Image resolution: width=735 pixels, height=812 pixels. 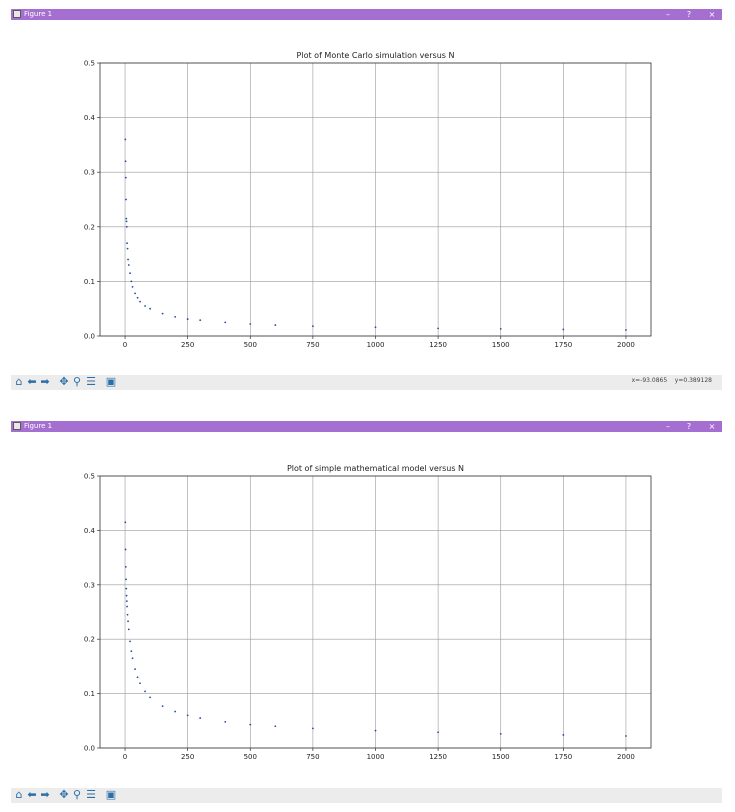 What do you see at coordinates (89, 477) in the screenshot?
I see `y-tick-label: 0.5` at bounding box center [89, 477].